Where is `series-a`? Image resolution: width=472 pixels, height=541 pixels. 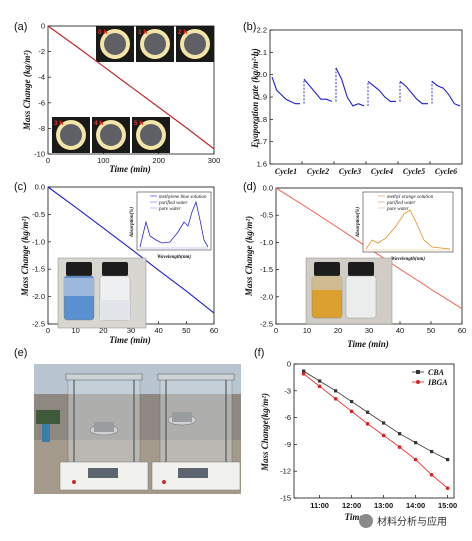
series-a is located at coordinates (131, 87).